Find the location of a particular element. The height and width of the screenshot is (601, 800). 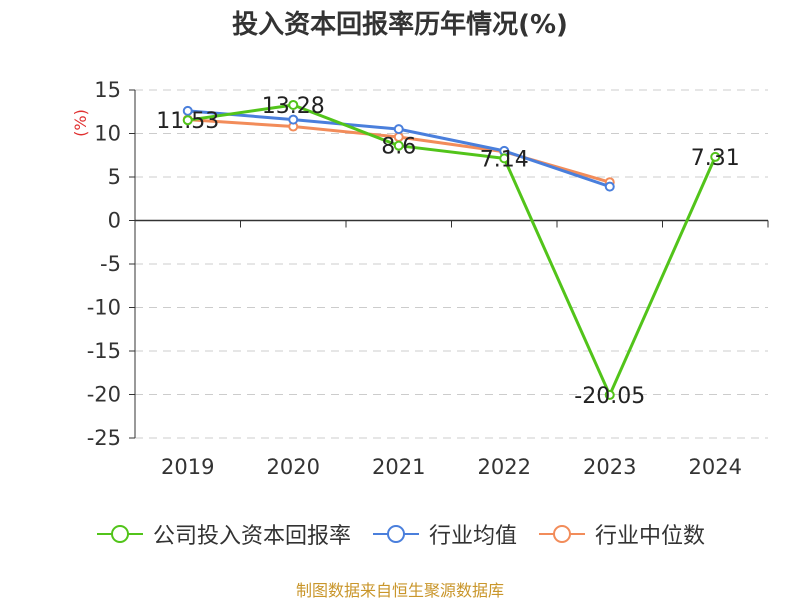

data-label: 11.53 is located at coordinates (187, 121).